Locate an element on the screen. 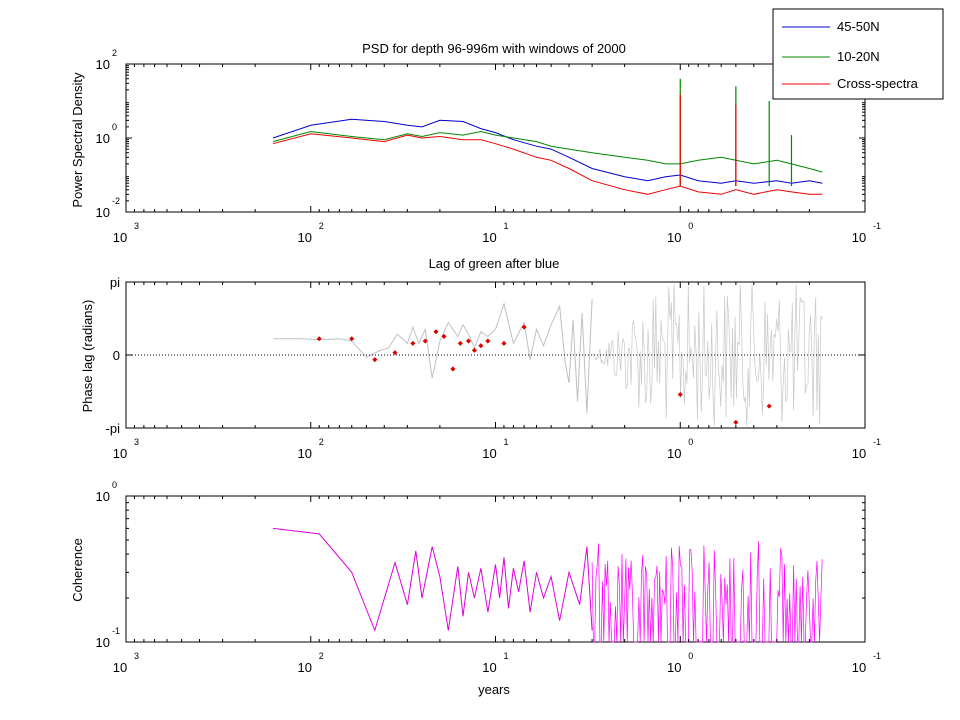  psd-xtick-exp: 1 is located at coordinates (506, 226).